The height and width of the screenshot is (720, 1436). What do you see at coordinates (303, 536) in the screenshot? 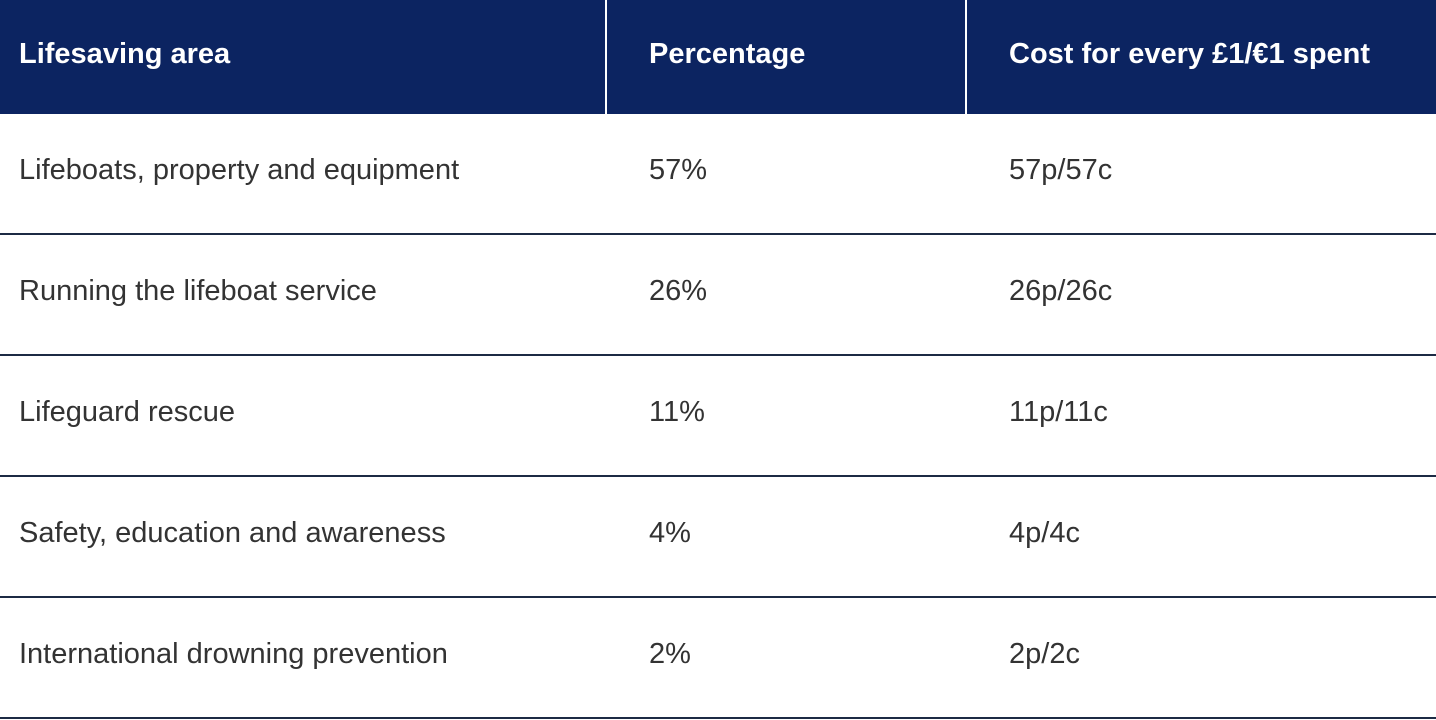
I see `cell-lifesaving-area: Safety, education and awareness` at bounding box center [303, 536].